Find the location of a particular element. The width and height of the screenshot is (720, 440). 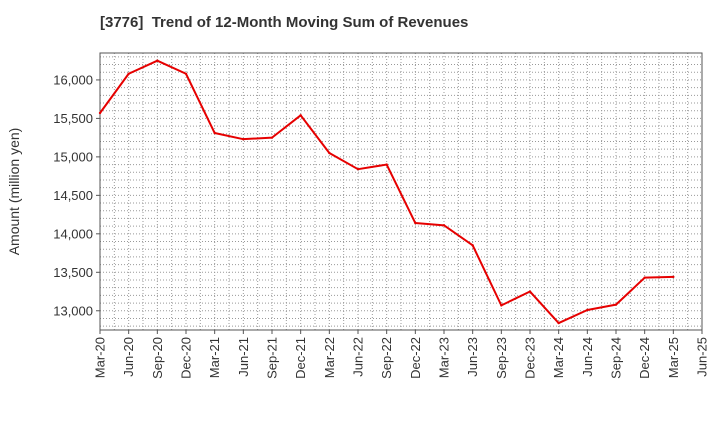

y-tick-label: 15,500 is located at coordinates (73, 118).